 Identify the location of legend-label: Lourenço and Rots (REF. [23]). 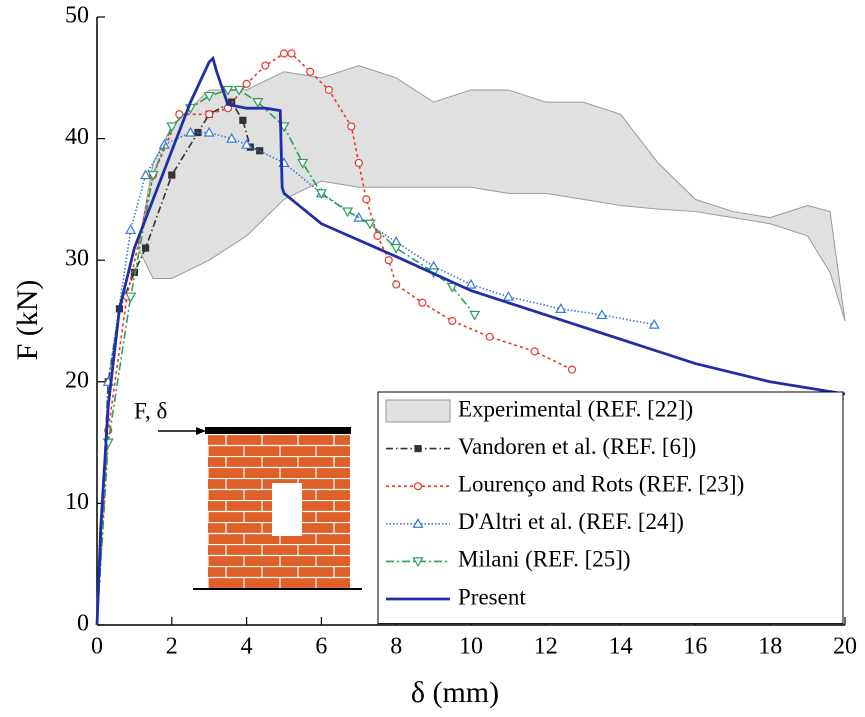
(601, 483).